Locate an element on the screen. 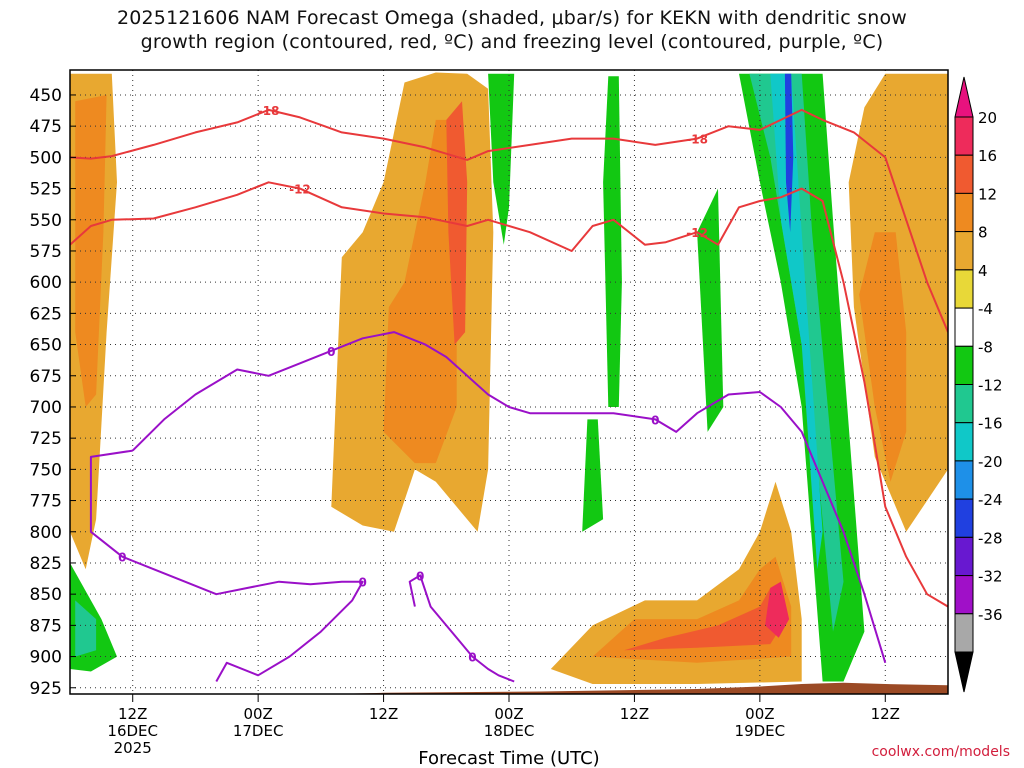 The width and height of the screenshot is (1024, 768). colorbar-top-arrow is located at coordinates (964, 97).